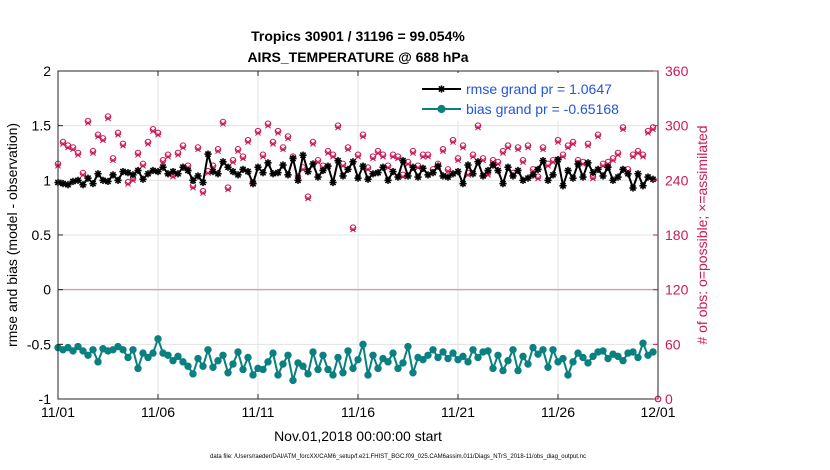 Image resolution: width=830 pixels, height=470 pixels. I want to click on y-tick-label-left: 2, so click(47, 71).